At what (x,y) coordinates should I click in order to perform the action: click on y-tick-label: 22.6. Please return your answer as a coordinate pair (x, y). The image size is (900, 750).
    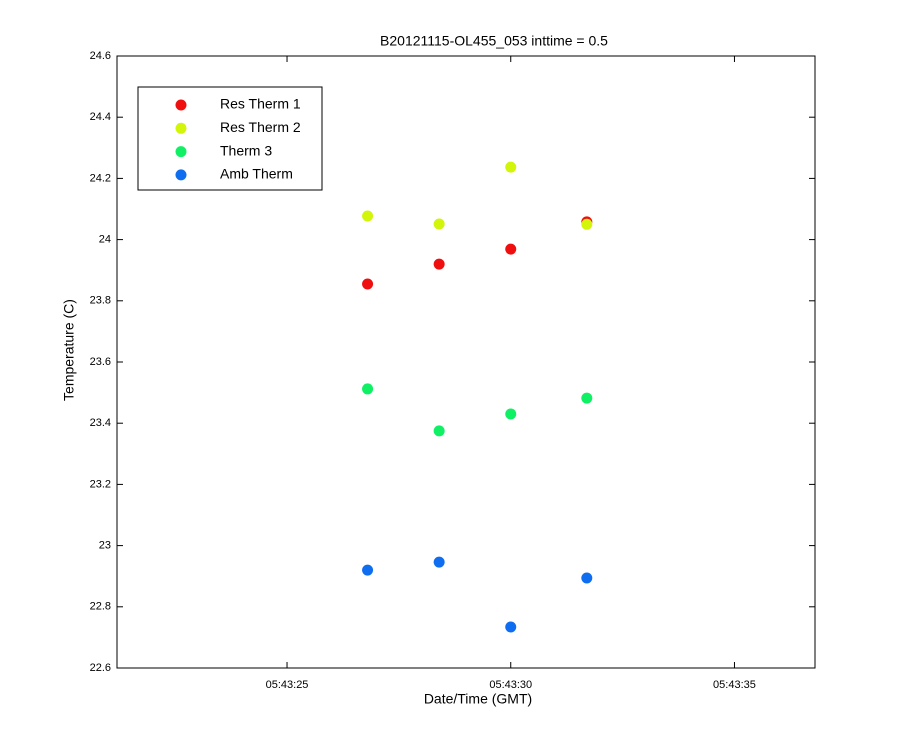
    Looking at the image, I should click on (100, 668).